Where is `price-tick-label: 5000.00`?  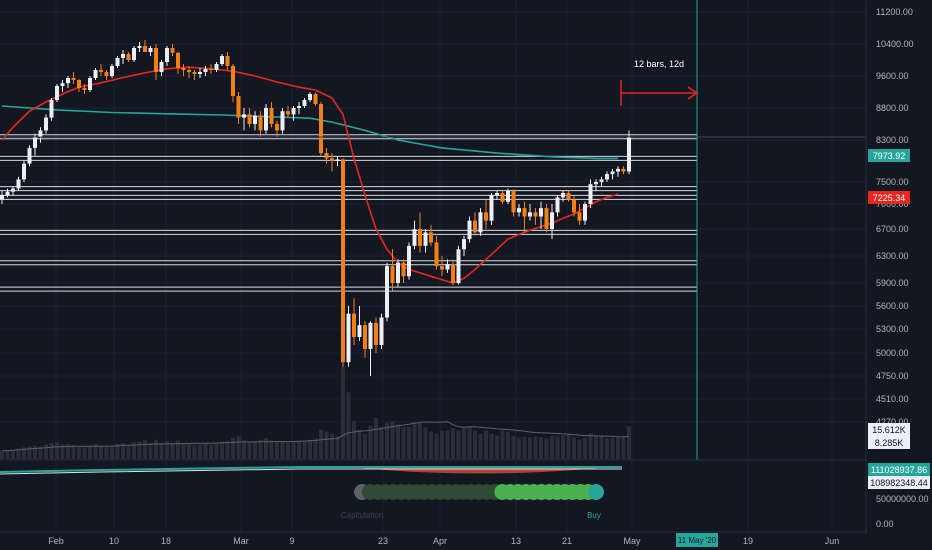
price-tick-label: 5000.00 is located at coordinates (892, 353).